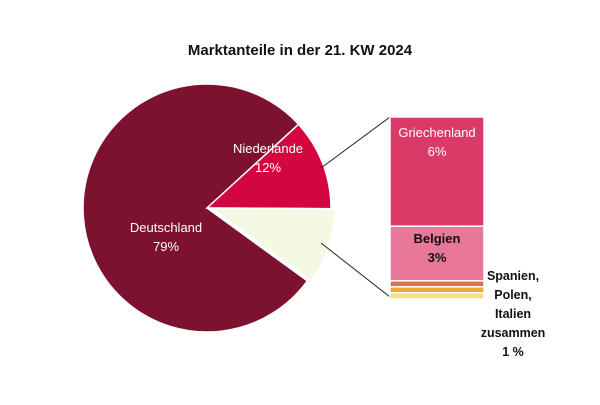 The image size is (600, 405). I want to click on breakdown-bar: Griechenland 6% Belgien 3%, so click(437, 208).